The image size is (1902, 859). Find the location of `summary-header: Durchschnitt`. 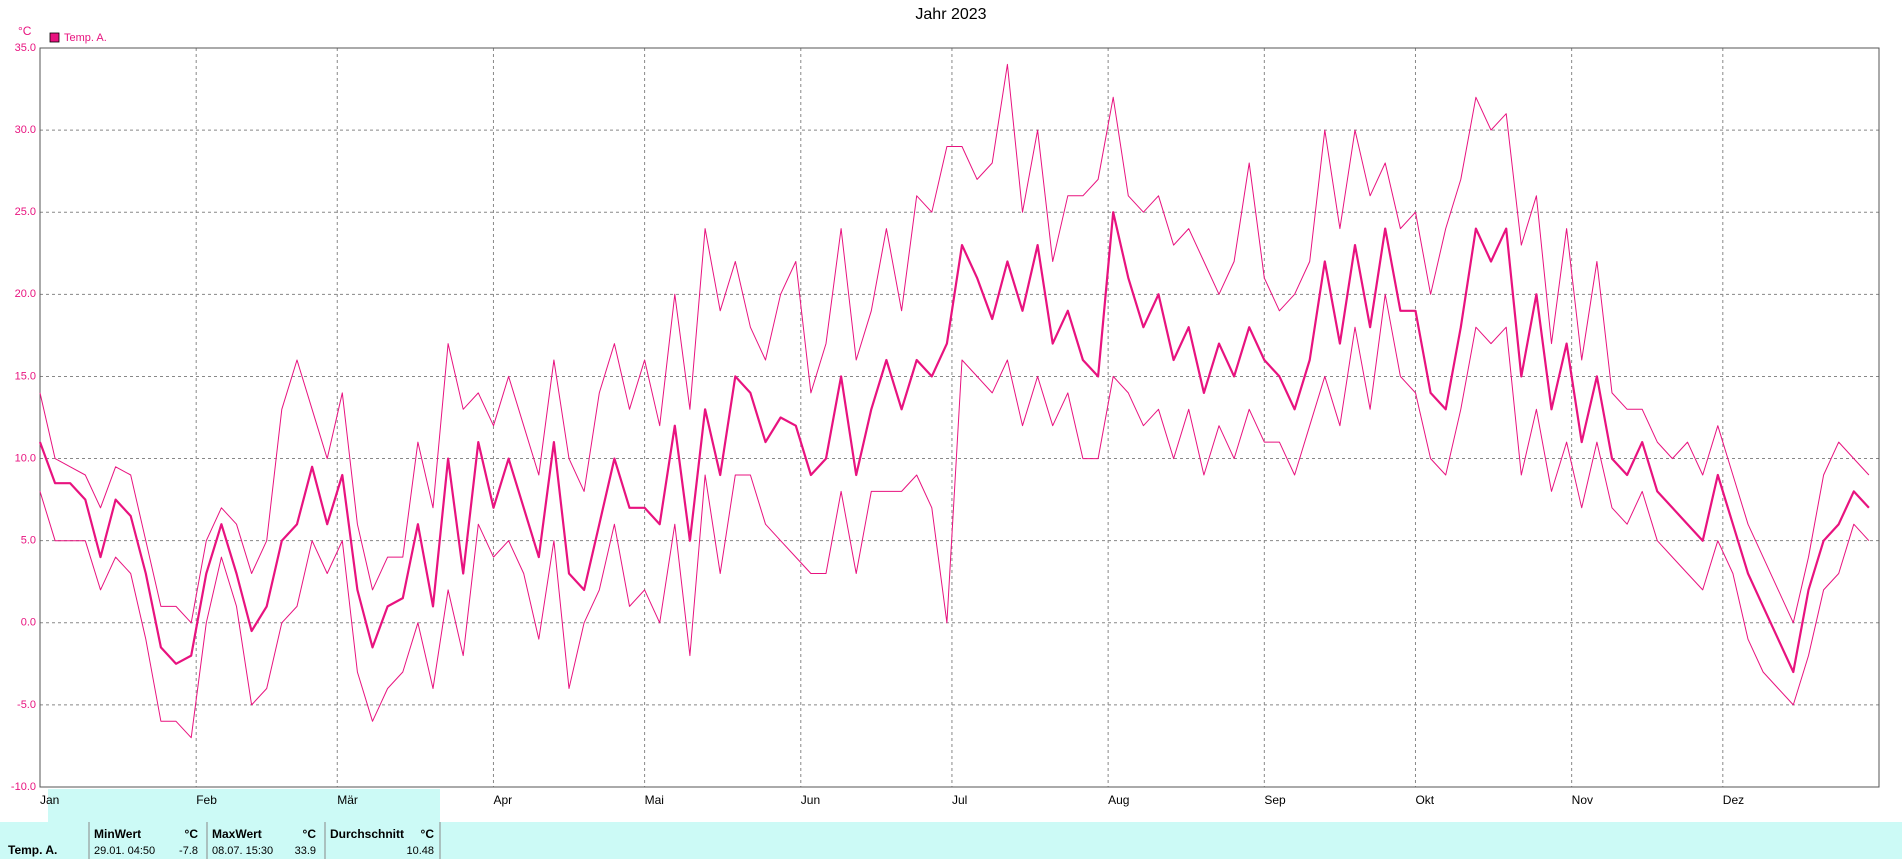

summary-header: Durchschnitt is located at coordinates (367, 834).